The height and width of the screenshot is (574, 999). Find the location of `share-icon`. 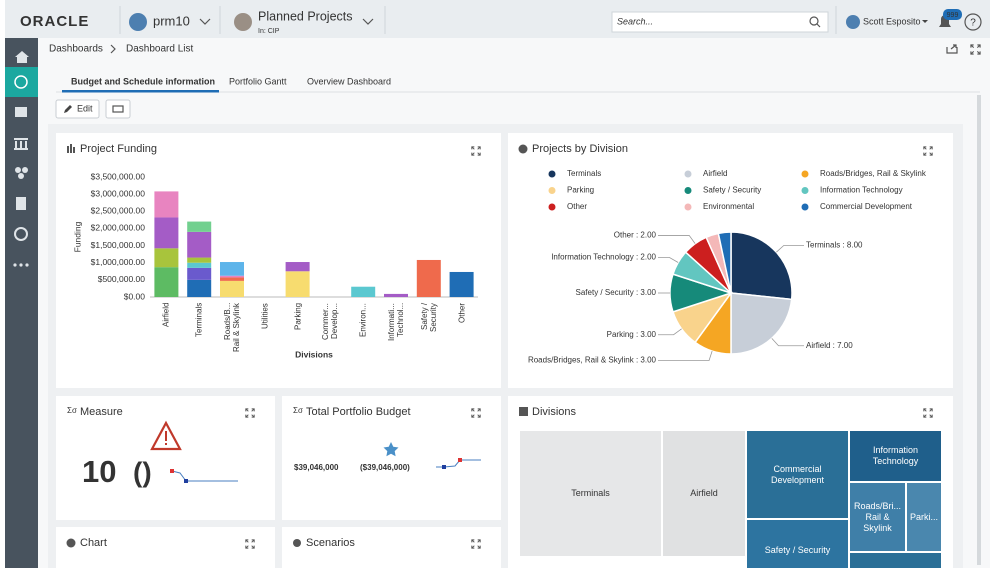

share-icon is located at coordinates (952, 49).